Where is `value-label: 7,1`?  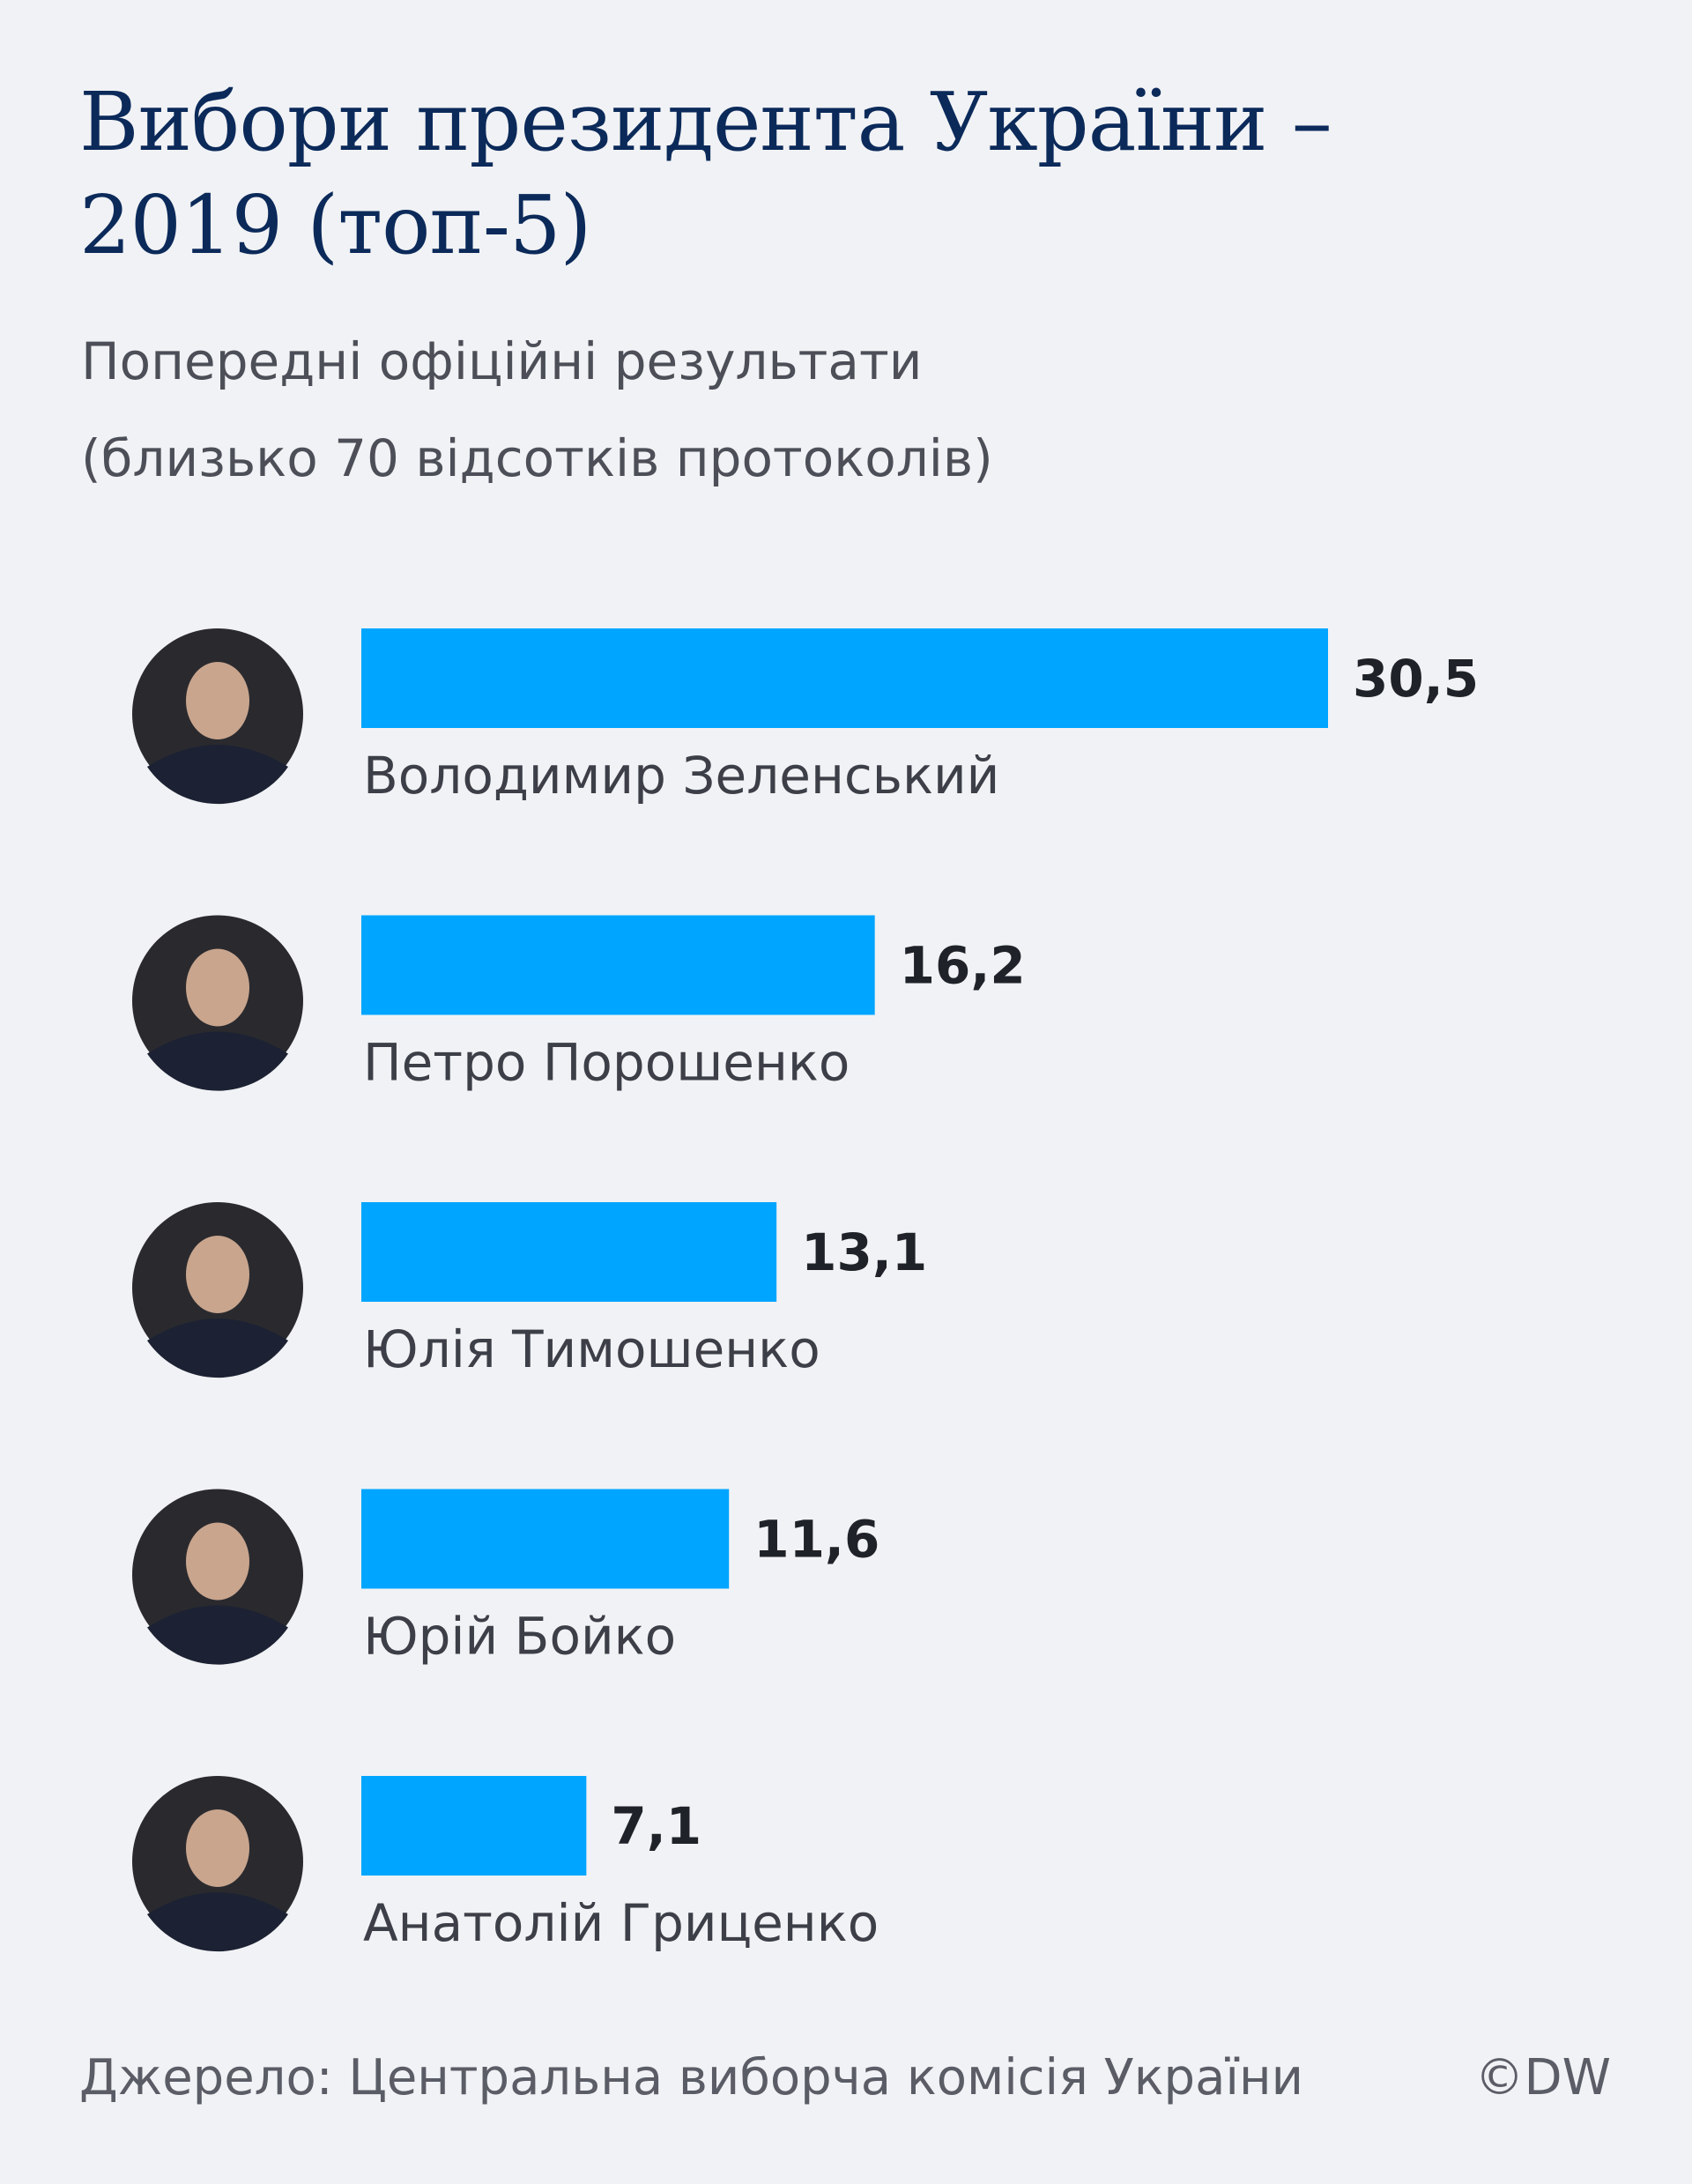
value-label: 7,1 is located at coordinates (656, 1826).